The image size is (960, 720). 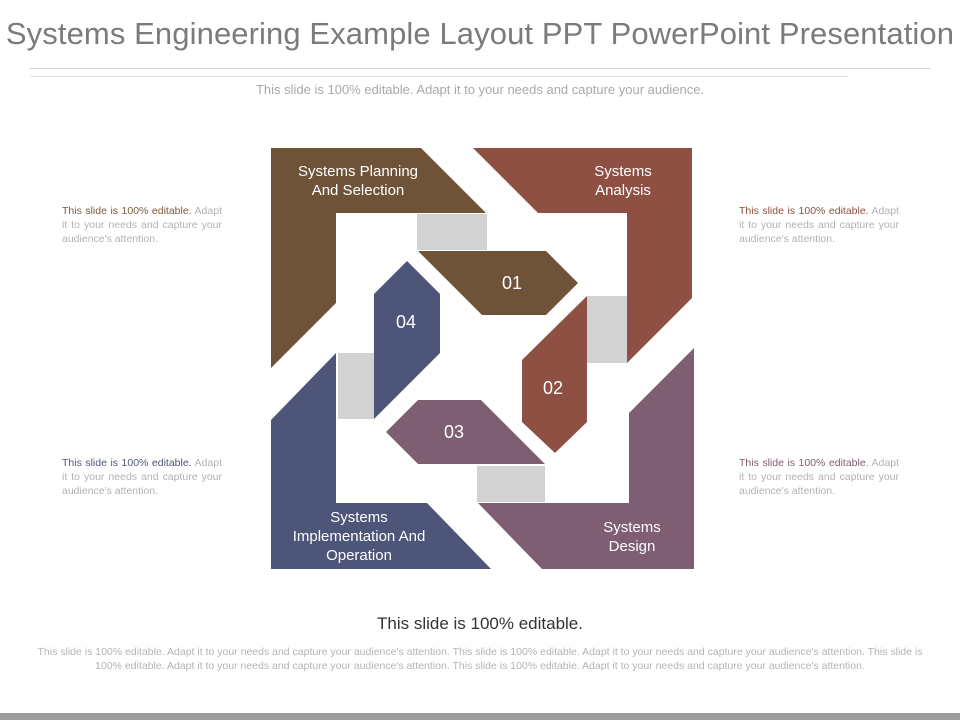 What do you see at coordinates (439, 76) in the screenshot?
I see `title-divider-secondary` at bounding box center [439, 76].